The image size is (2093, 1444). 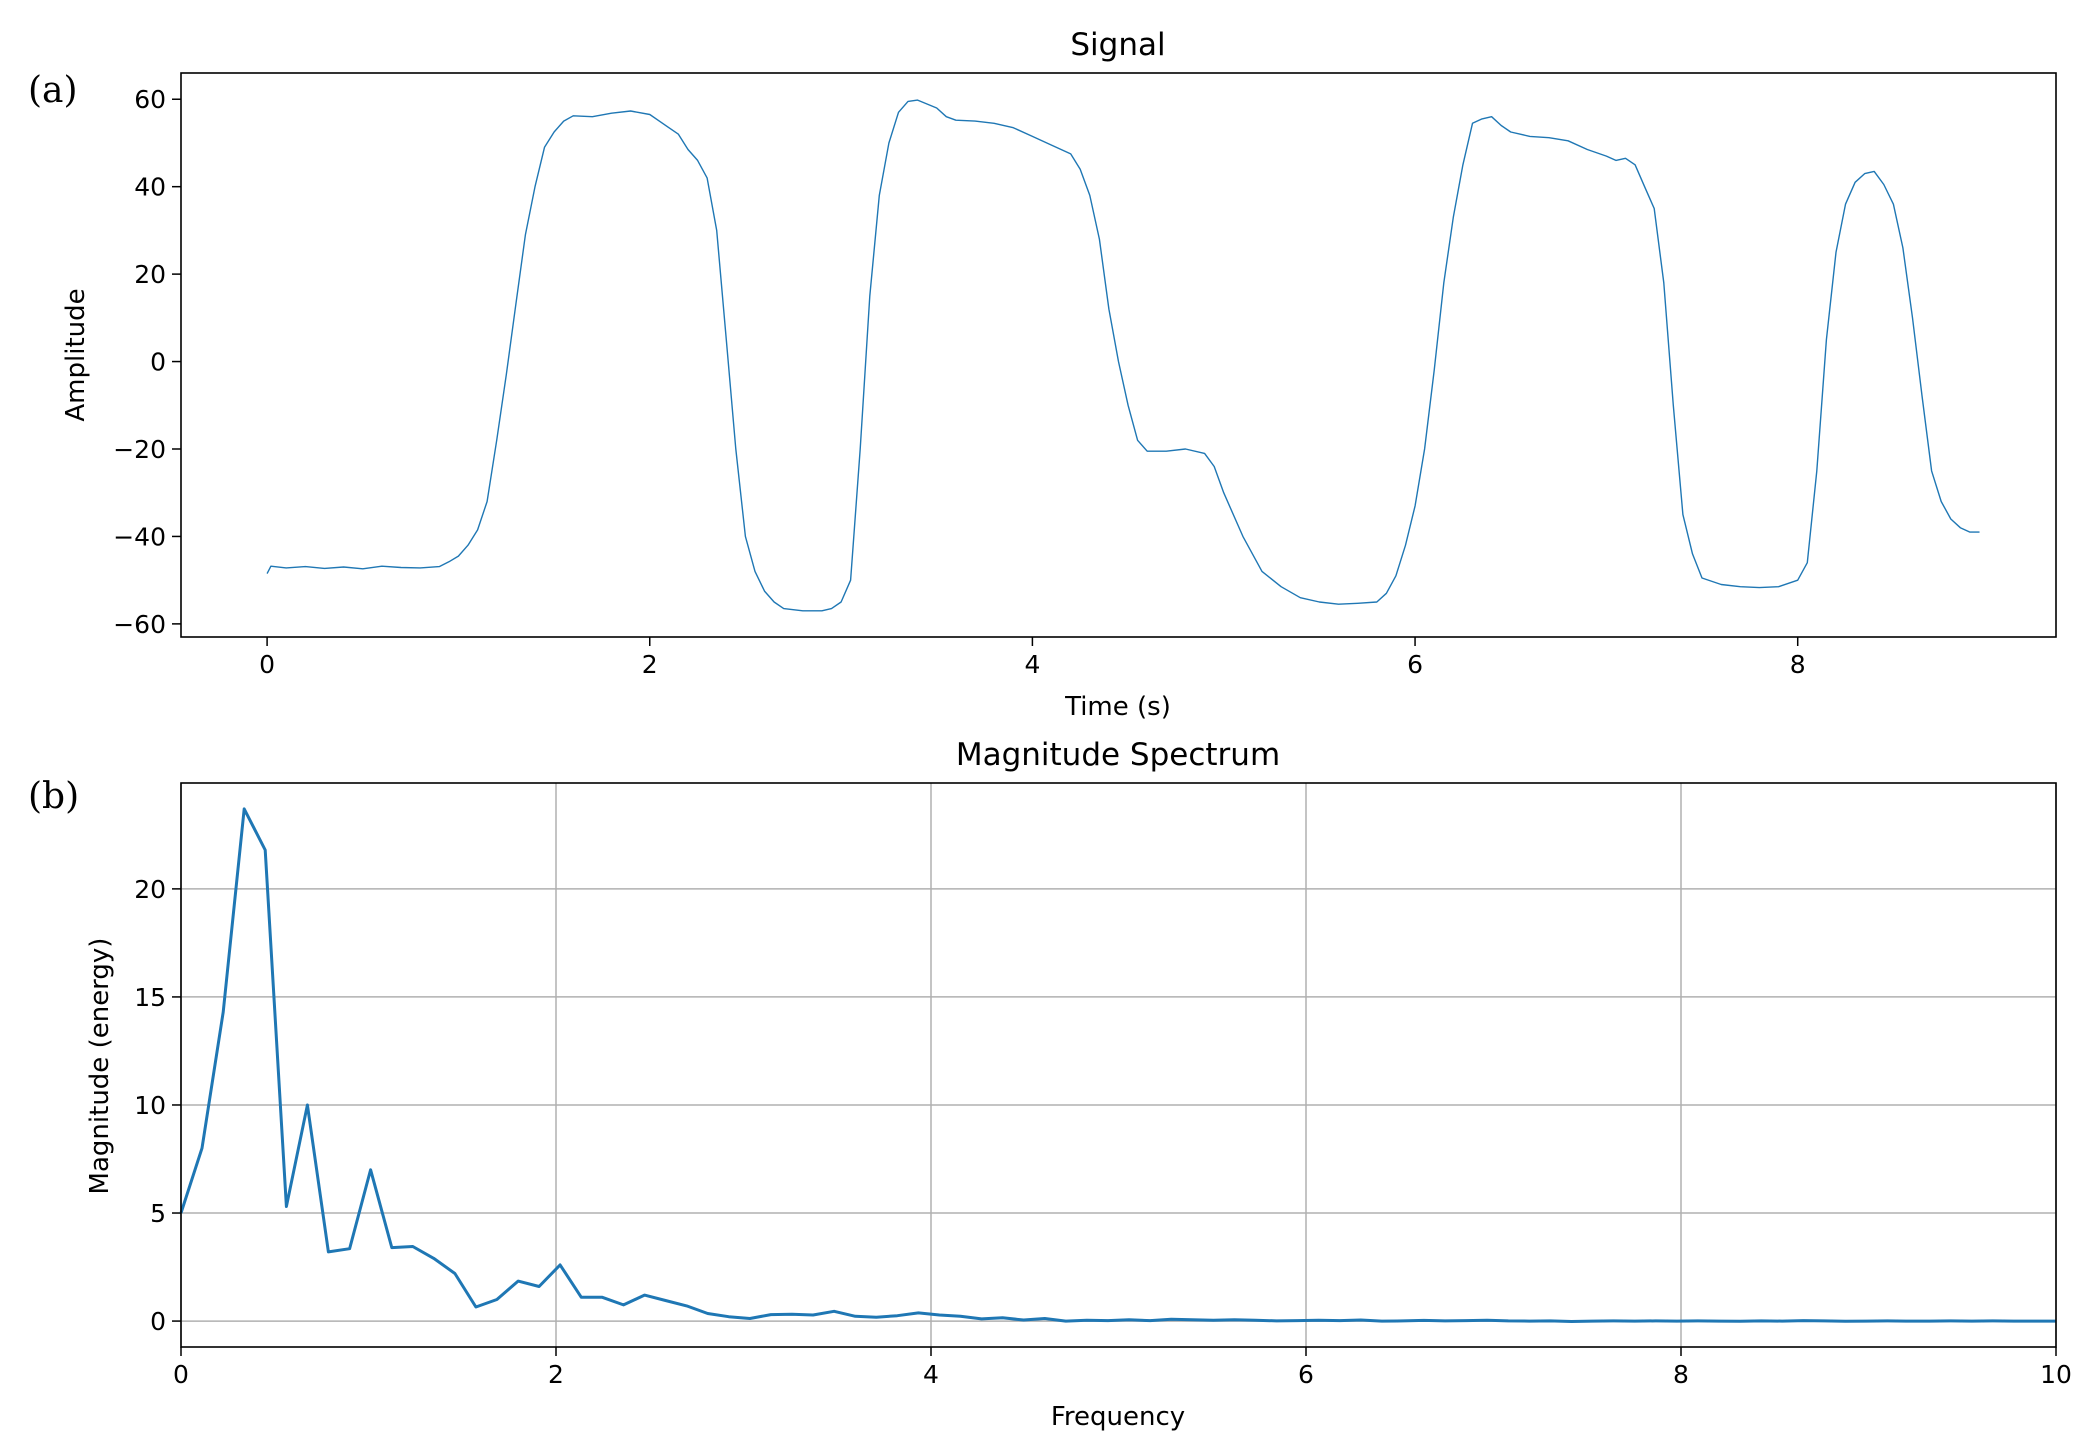 I want to click on x-tick-label: 10, so click(x=2056, y=1374).